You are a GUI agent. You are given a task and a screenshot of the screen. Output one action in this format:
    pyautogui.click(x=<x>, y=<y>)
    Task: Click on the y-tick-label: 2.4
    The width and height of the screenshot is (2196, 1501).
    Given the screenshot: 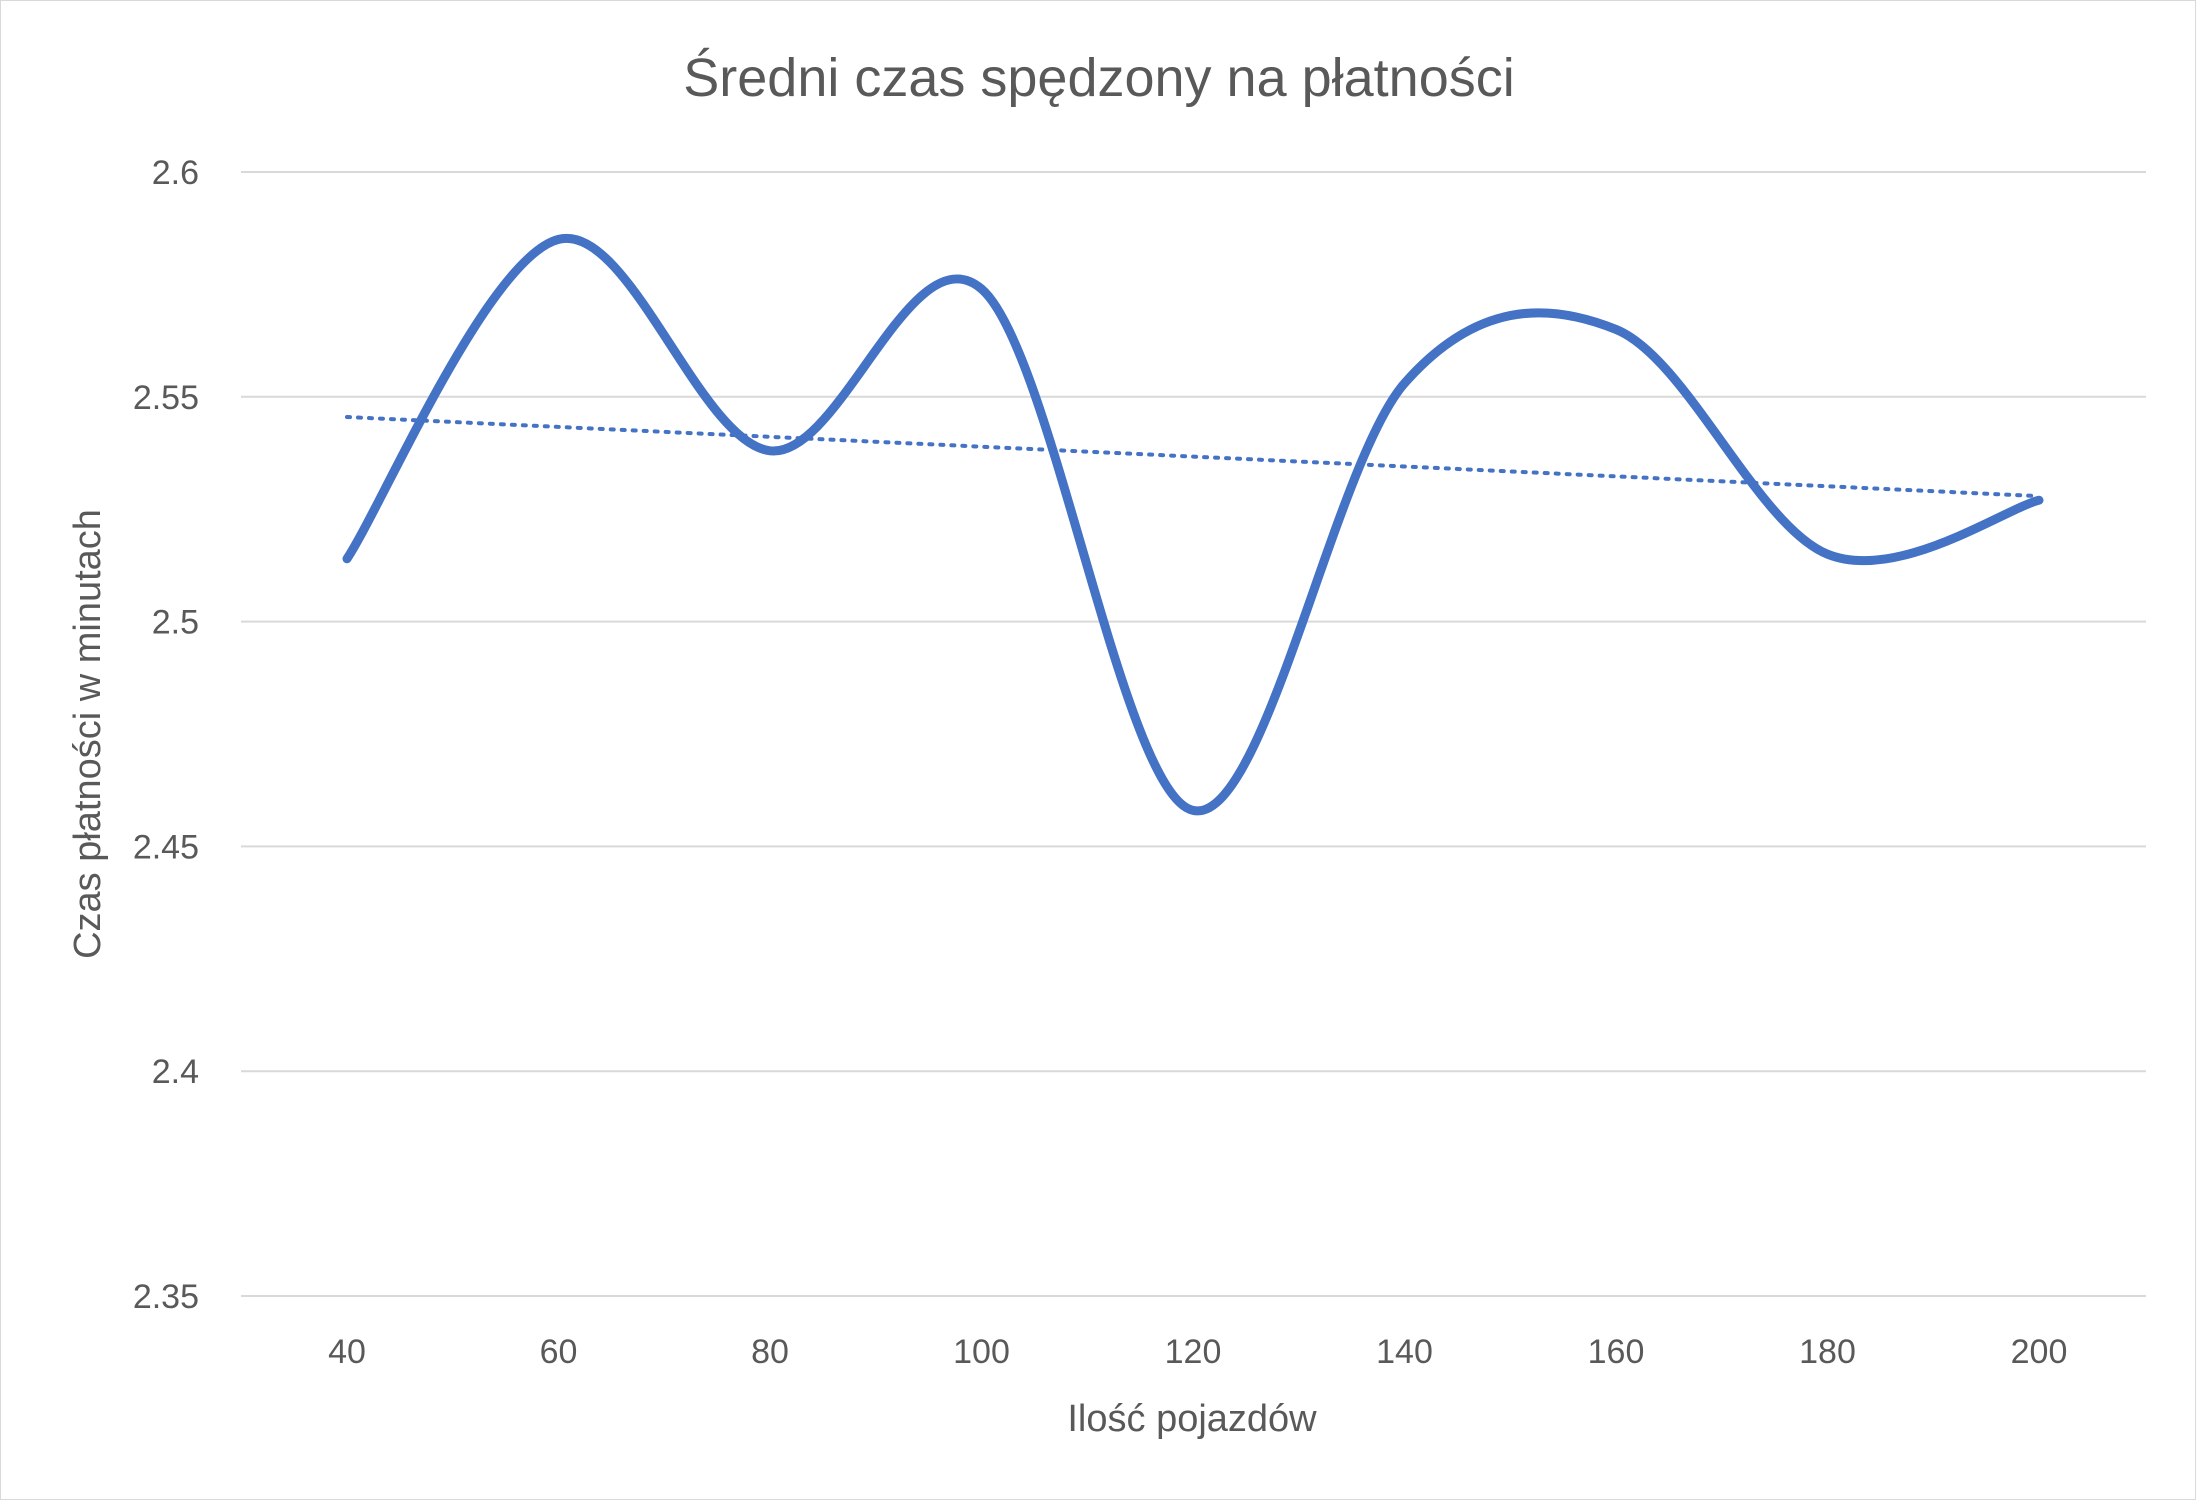 What is the action you would take?
    pyautogui.click(x=175, y=1072)
    